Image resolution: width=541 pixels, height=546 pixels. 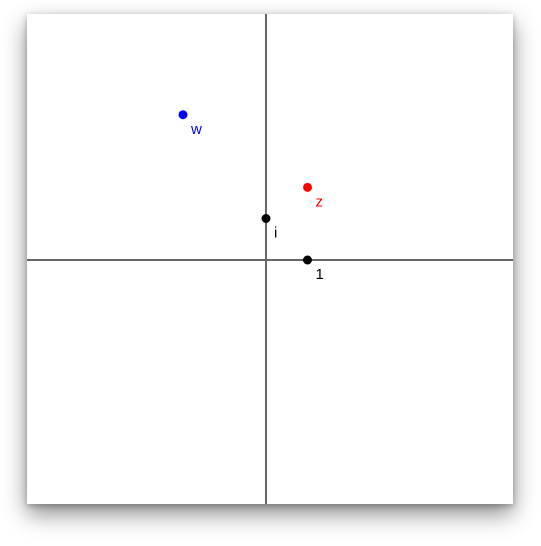 I want to click on point-label-z: z, so click(x=320, y=201).